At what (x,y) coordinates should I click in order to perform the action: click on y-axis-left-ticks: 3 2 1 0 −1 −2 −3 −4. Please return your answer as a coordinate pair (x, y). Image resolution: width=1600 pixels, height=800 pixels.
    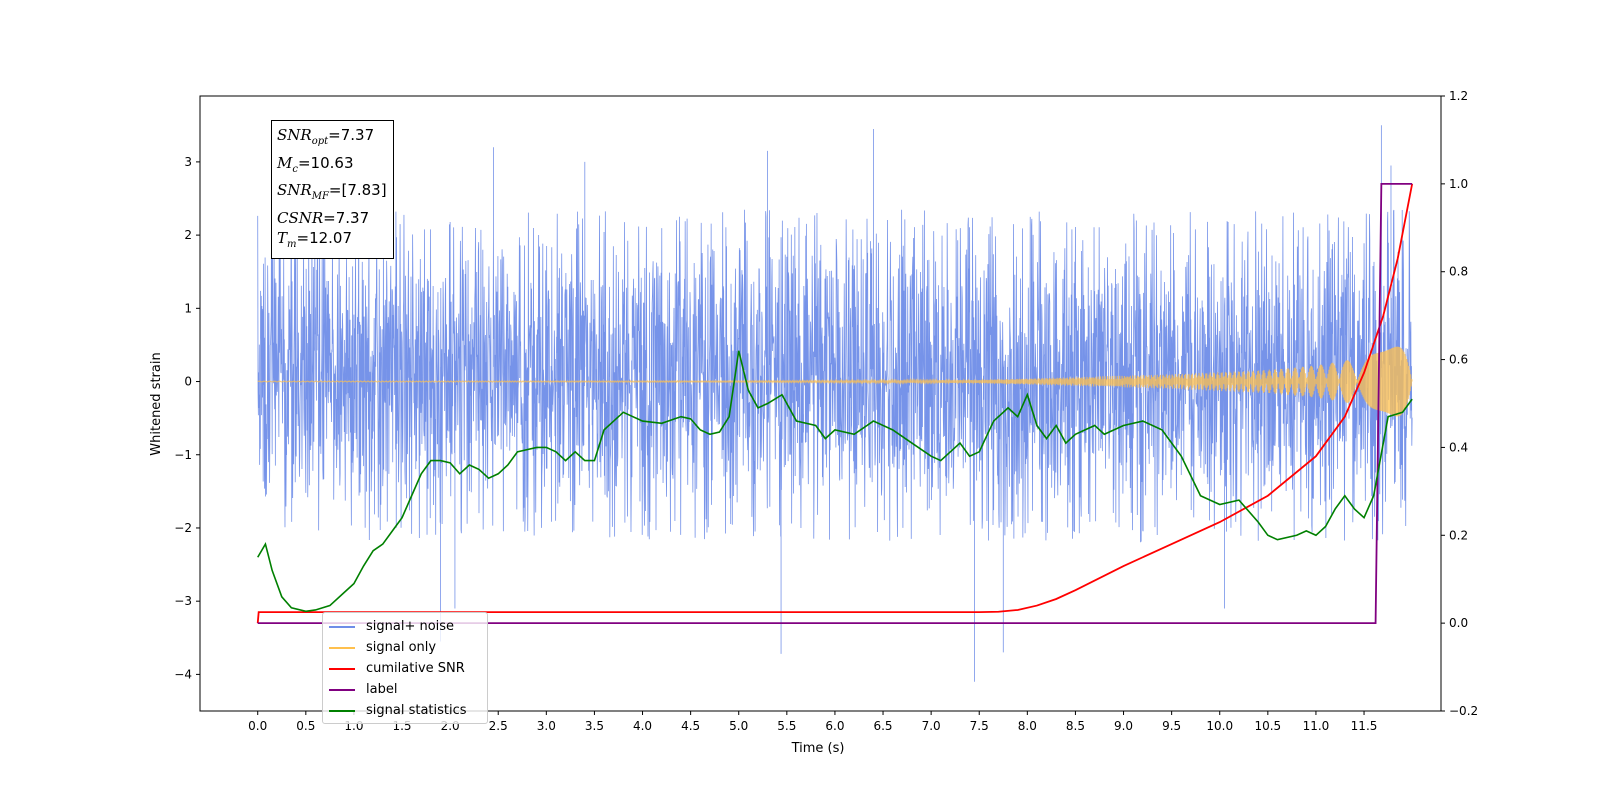
    Looking at the image, I should click on (187, 418).